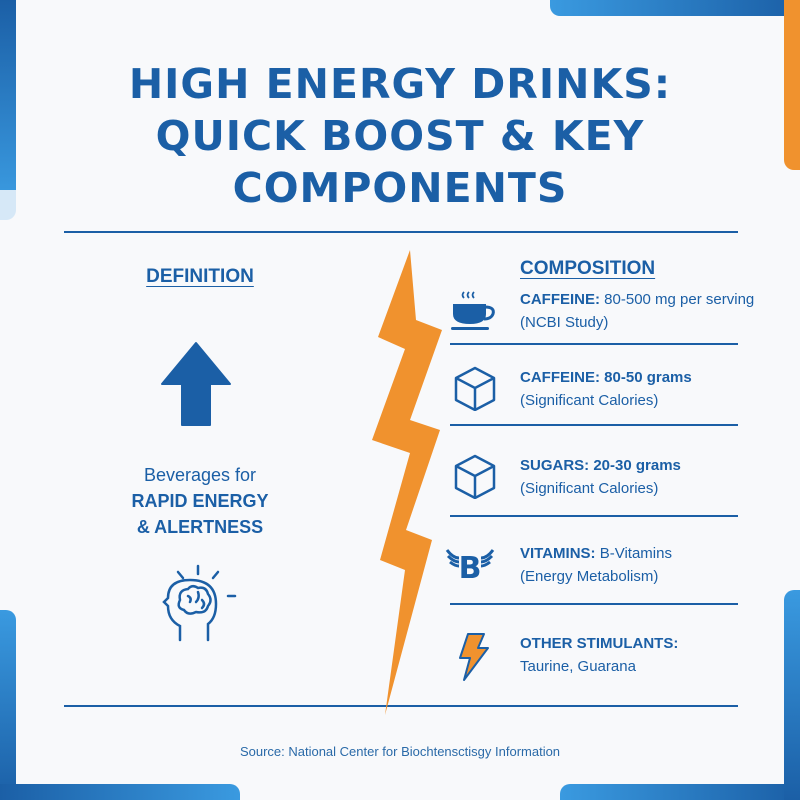 Image resolution: width=800 pixels, height=800 pixels. What do you see at coordinates (400, 84) in the screenshot?
I see `title-line-1: HIGH ENERGY DRINKS:` at bounding box center [400, 84].